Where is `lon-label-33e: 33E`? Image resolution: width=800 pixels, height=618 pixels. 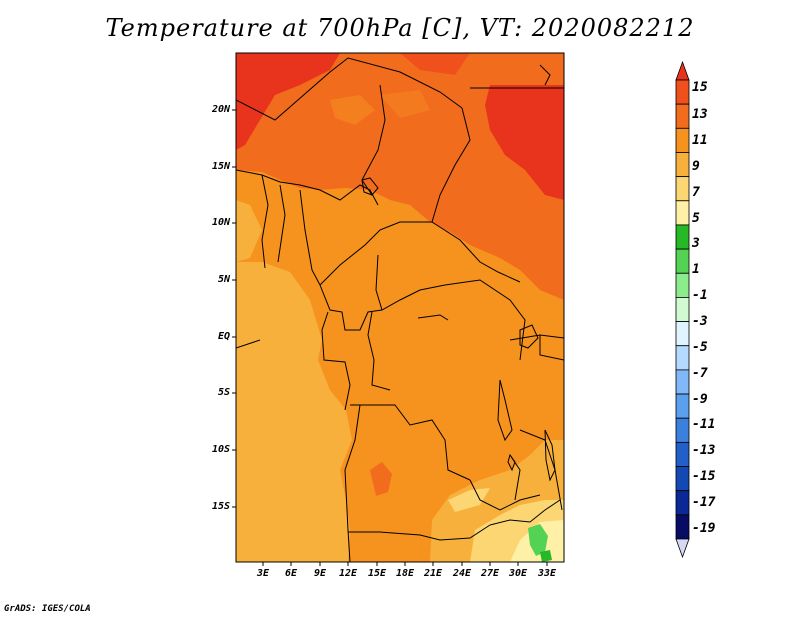 lon-label-33e: 33E is located at coordinates (547, 573).